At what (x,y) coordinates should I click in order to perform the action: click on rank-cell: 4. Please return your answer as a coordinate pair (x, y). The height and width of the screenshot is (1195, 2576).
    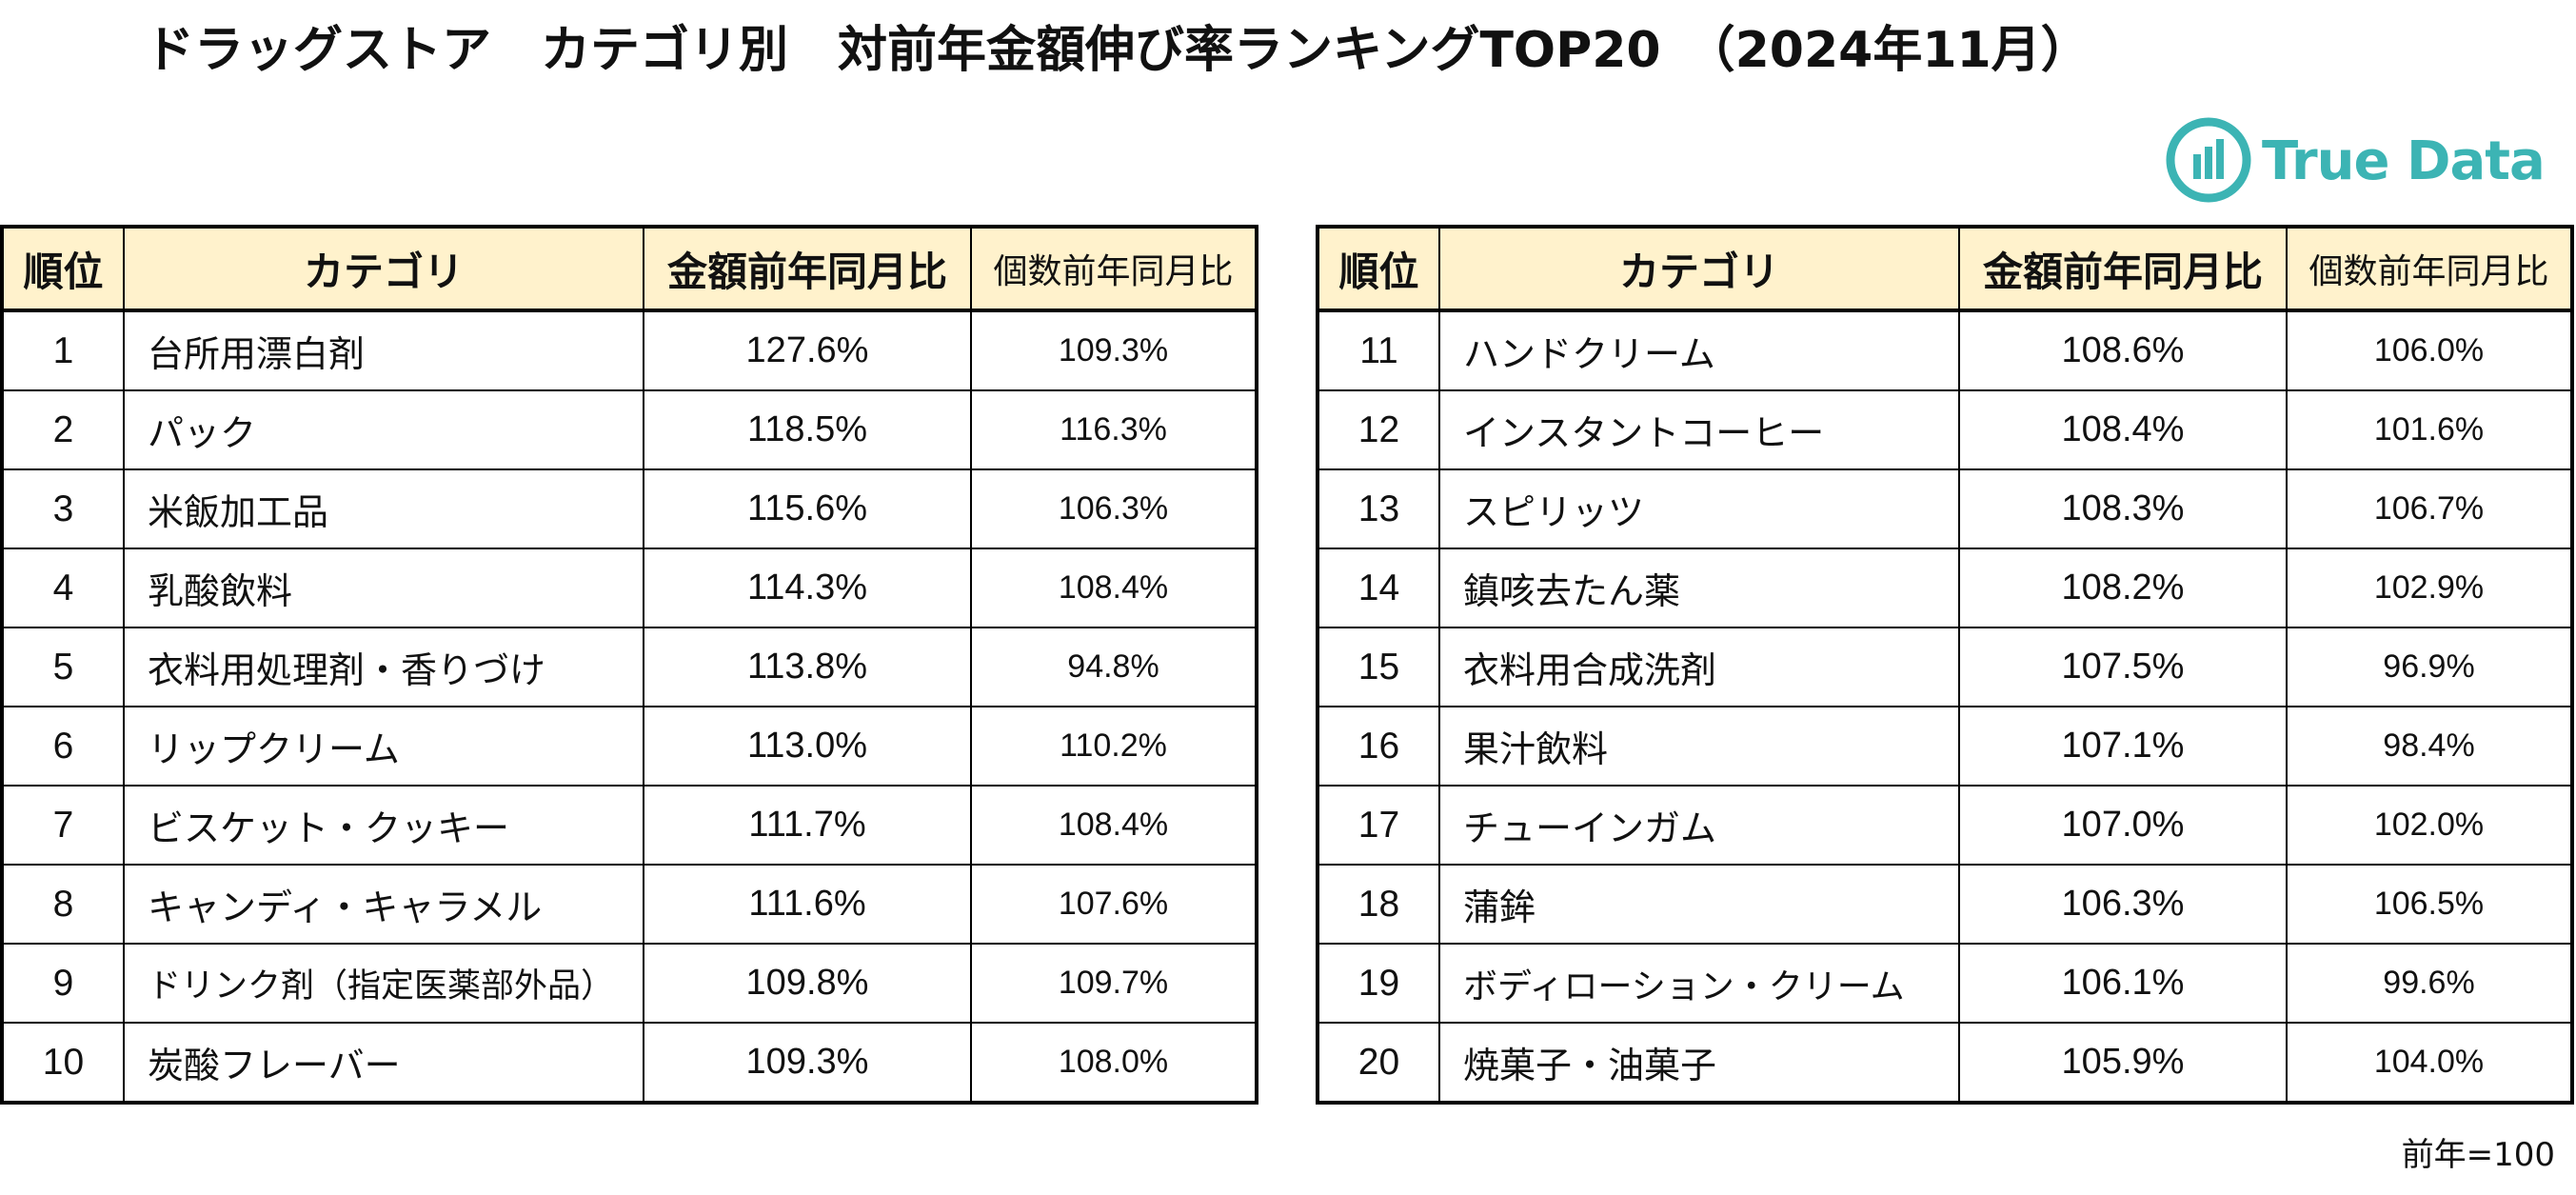
    Looking at the image, I should click on (63, 588).